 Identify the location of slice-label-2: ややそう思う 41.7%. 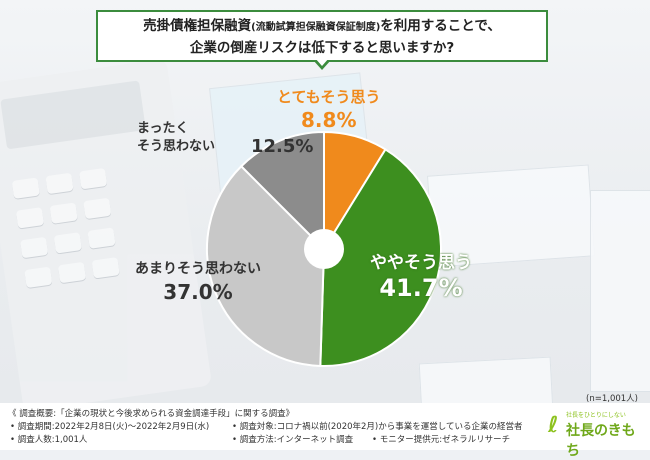
(421, 275).